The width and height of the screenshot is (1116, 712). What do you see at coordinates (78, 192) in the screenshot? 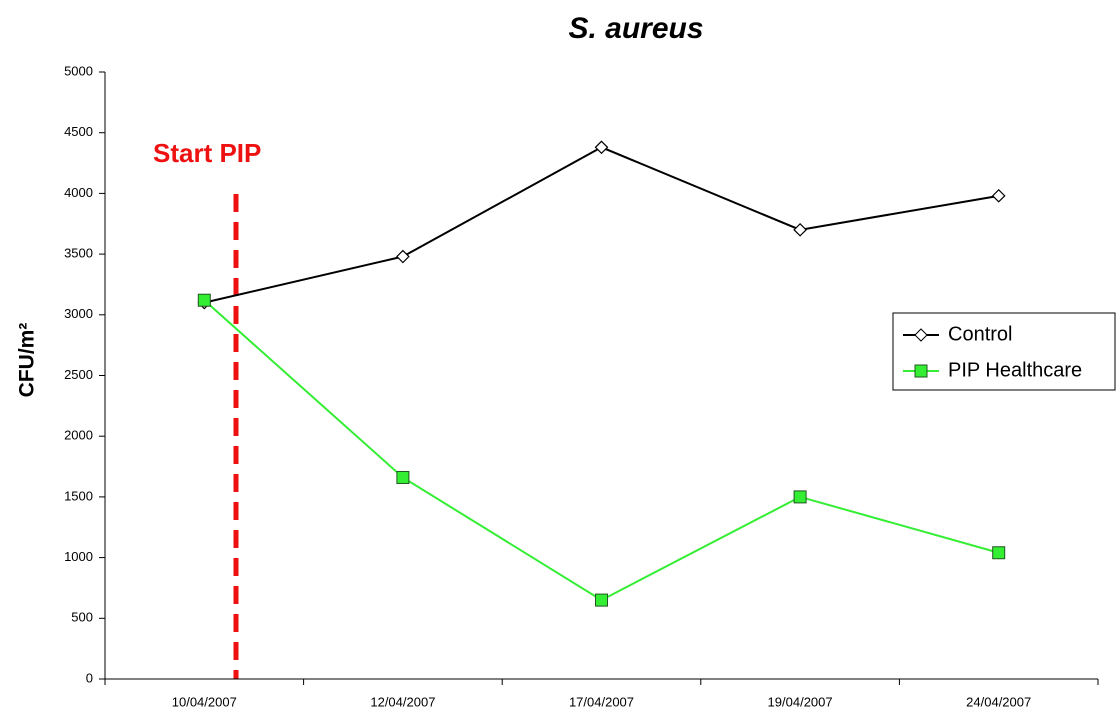
I see `y-tick-label: 4000` at bounding box center [78, 192].